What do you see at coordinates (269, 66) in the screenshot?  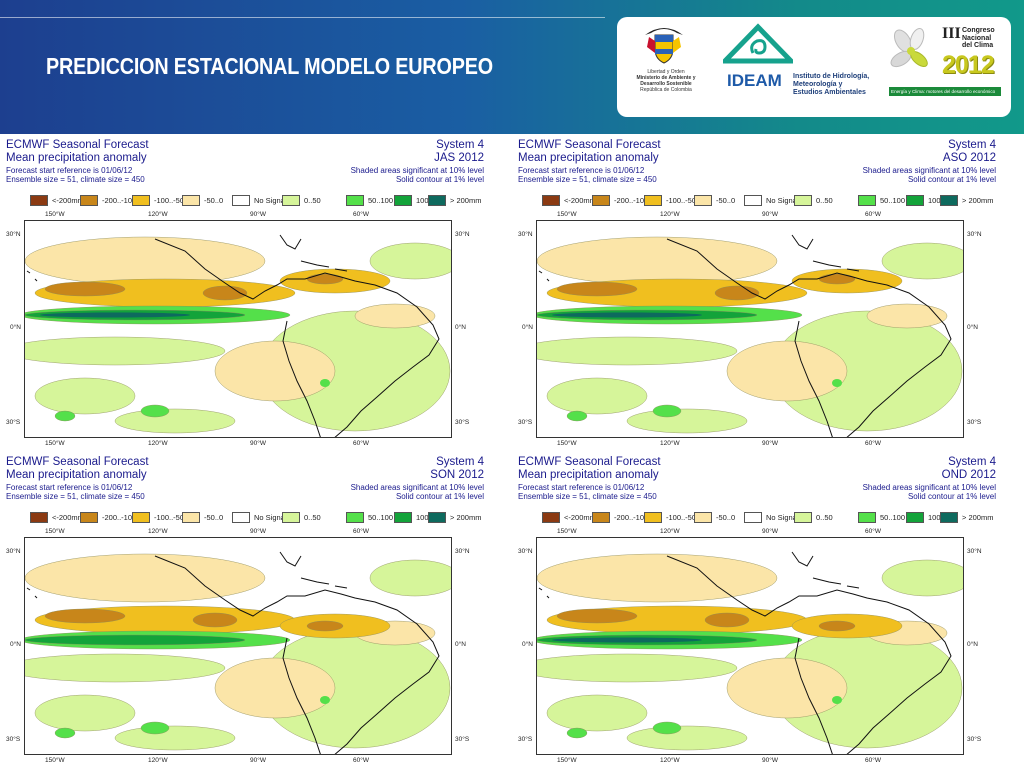 I see `slide-title: PREDICCION ESTACIONAL MODELO EUROPEO` at bounding box center [269, 66].